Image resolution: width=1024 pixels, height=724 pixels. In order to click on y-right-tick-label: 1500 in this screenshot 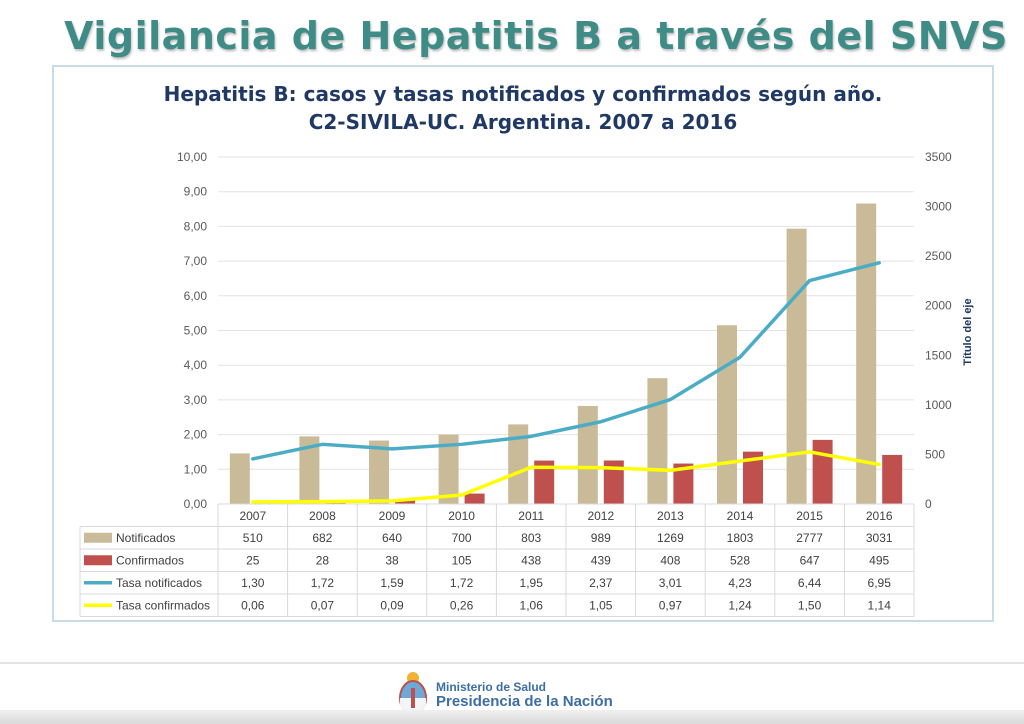, I will do `click(938, 355)`.